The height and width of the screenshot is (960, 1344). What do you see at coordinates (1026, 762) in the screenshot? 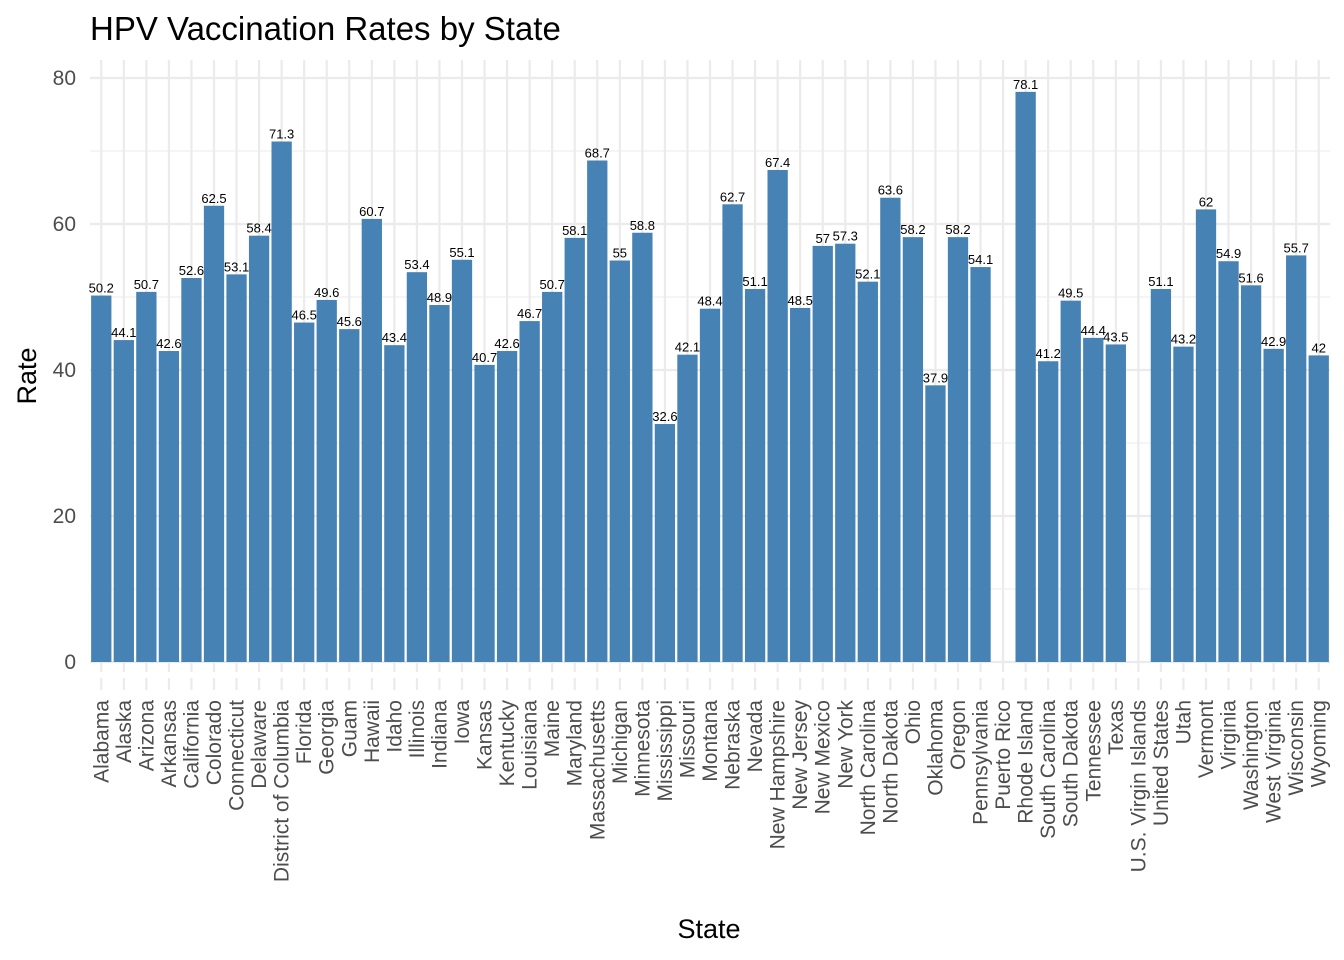
I see `x-tick-label: Rhode Island` at bounding box center [1026, 762].